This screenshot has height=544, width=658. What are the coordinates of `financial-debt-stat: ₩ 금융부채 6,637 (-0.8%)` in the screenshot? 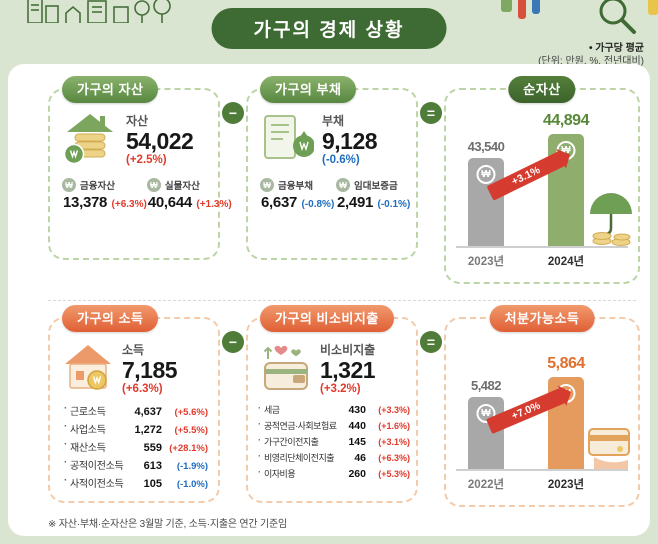 It's located at (298, 195).